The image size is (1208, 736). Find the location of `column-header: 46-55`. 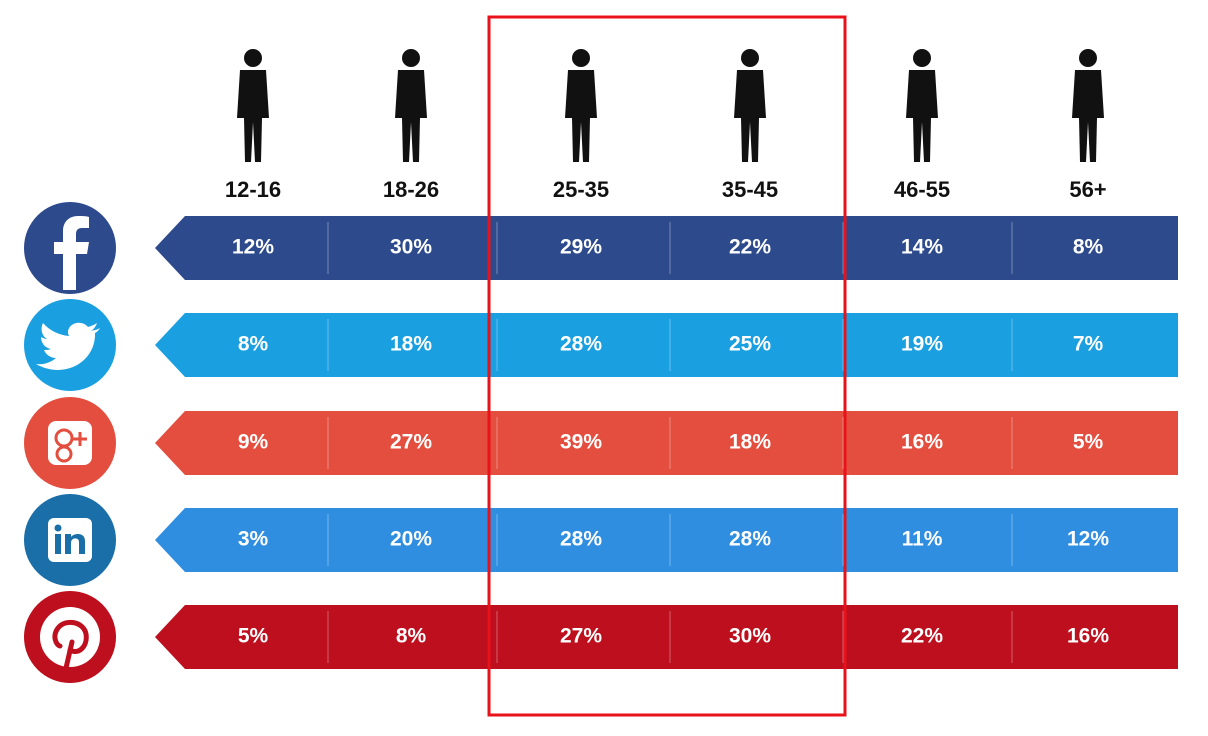

column-header: 46-55 is located at coordinates (922, 189).